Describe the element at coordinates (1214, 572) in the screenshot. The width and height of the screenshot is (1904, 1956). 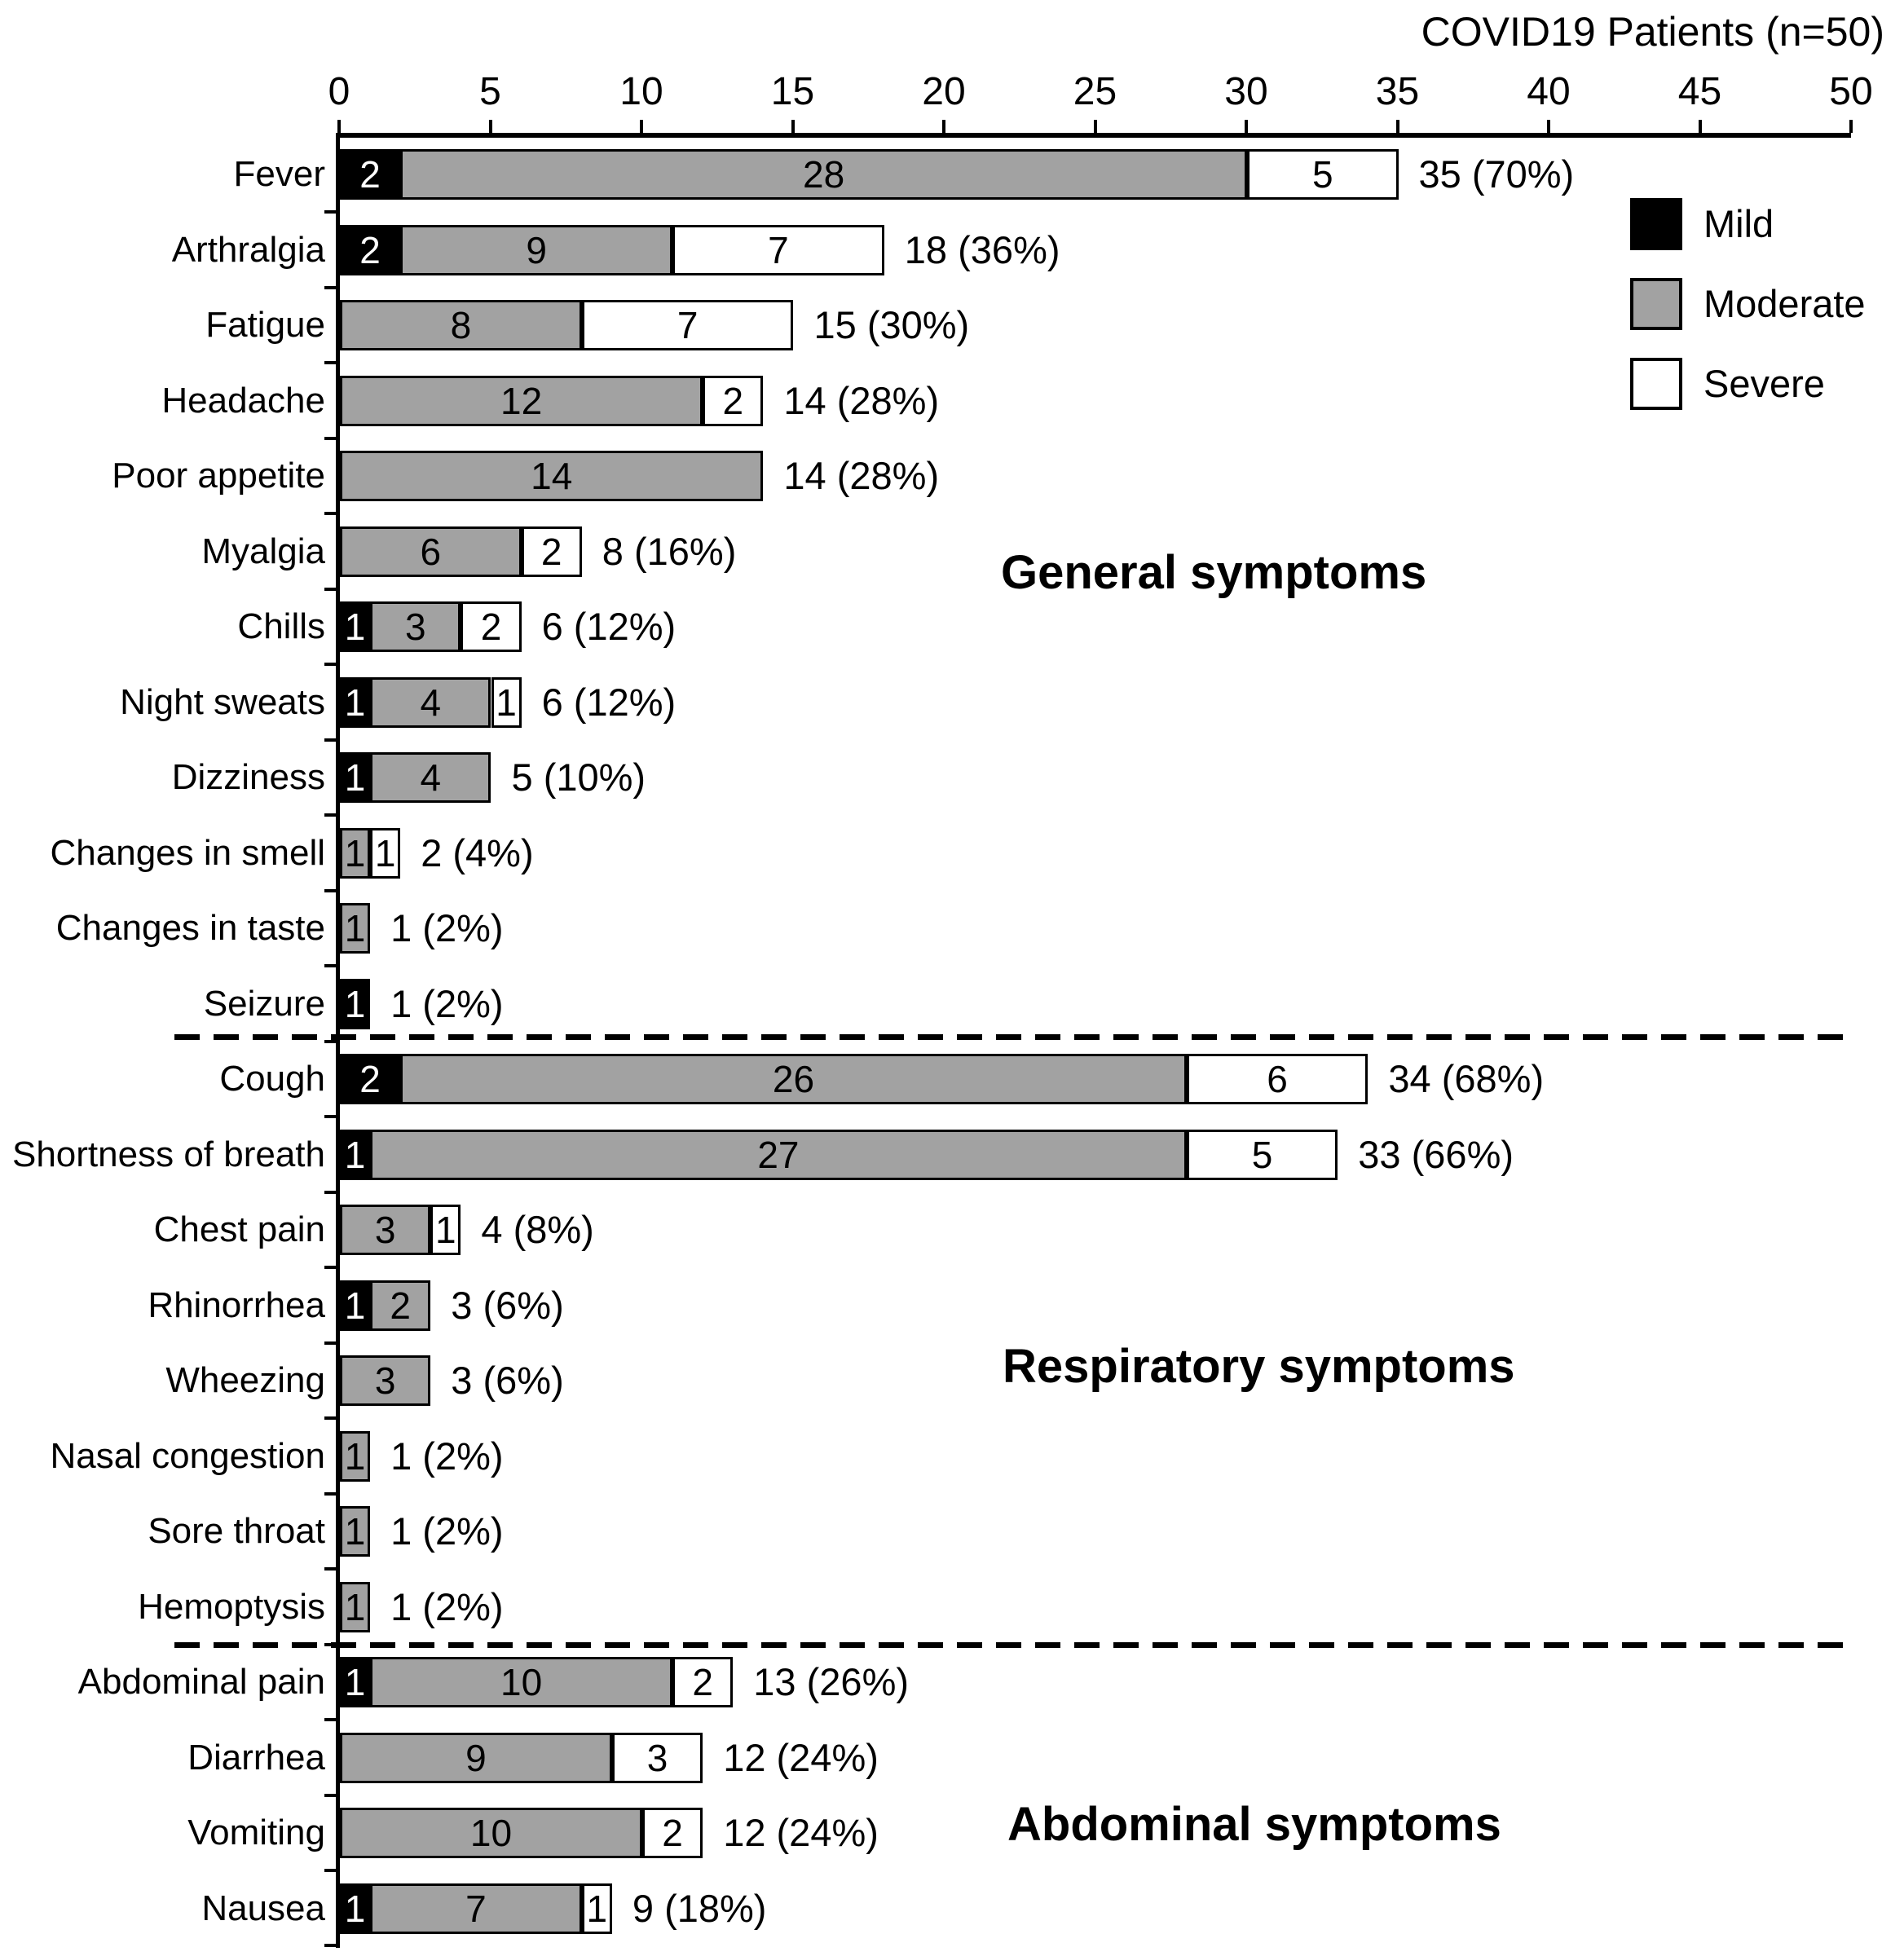
I see `section-label: General symptoms` at that location.